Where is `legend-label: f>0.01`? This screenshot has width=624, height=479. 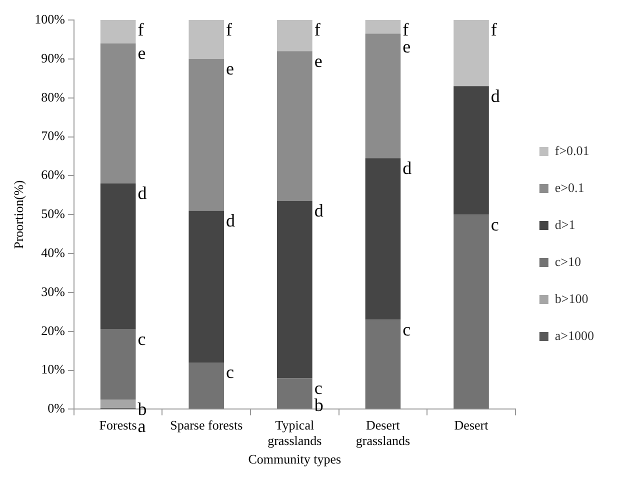
legend-label: f>0.01 is located at coordinates (572, 150).